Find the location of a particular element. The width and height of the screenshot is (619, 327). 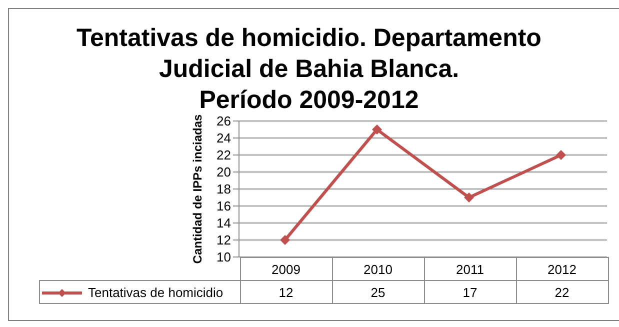

y-tick-label: 16 is located at coordinates (223, 206).